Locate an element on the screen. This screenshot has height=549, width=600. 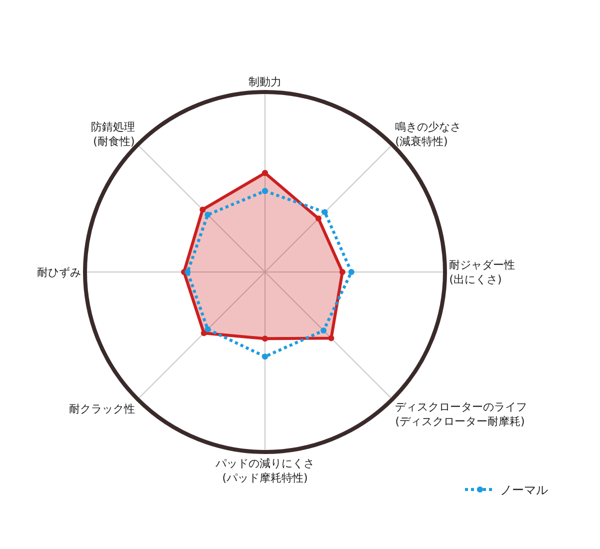
spoke-label: ディスクローターのライフ (ディスクローター耐摩耗) is located at coordinates (461, 414).